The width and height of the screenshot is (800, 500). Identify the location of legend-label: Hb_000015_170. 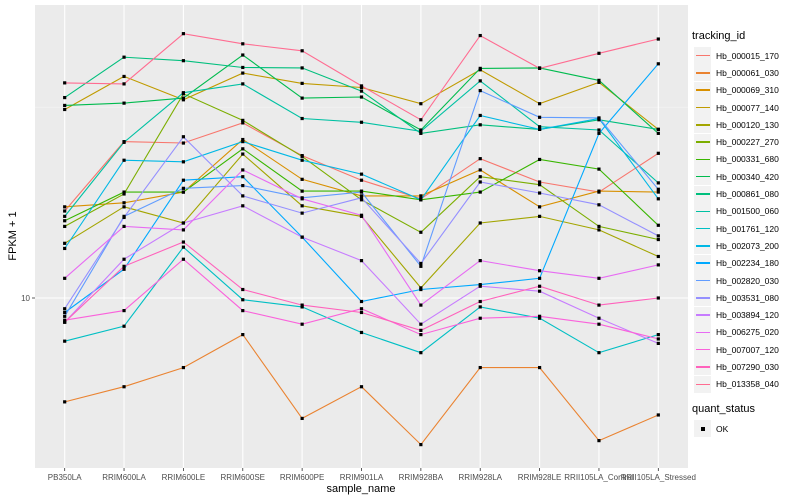
(747, 55).